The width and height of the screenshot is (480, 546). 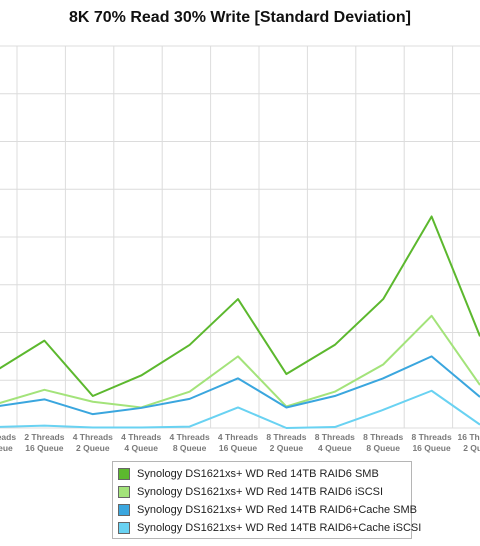 I want to click on x-tick-label: 4 Threads 4 Queue, so click(x=141, y=442).